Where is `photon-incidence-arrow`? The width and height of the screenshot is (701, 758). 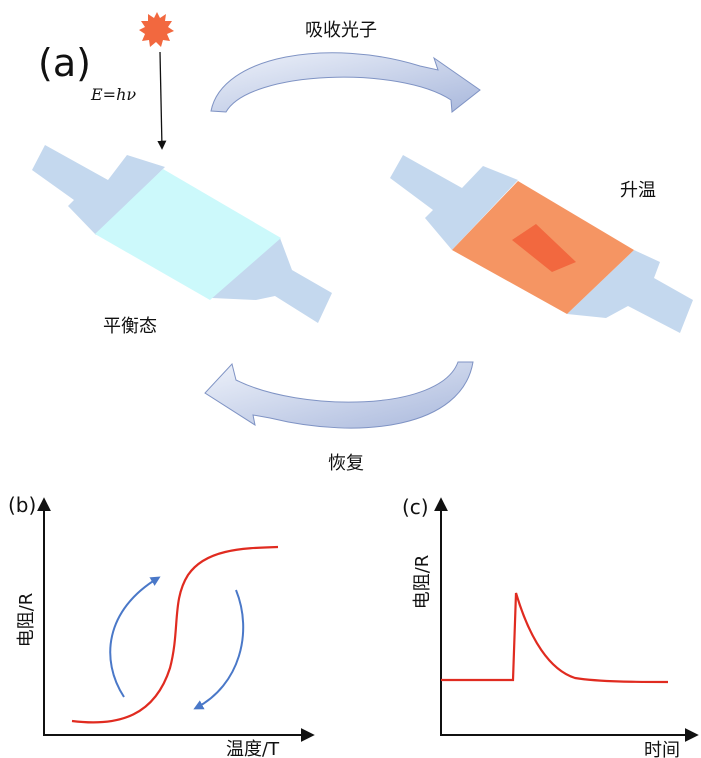
photon-incidence-arrow is located at coordinates (162, 100).